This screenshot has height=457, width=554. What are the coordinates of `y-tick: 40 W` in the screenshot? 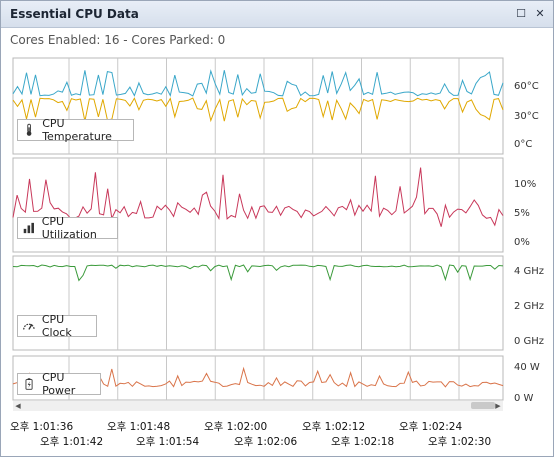 It's located at (527, 367).